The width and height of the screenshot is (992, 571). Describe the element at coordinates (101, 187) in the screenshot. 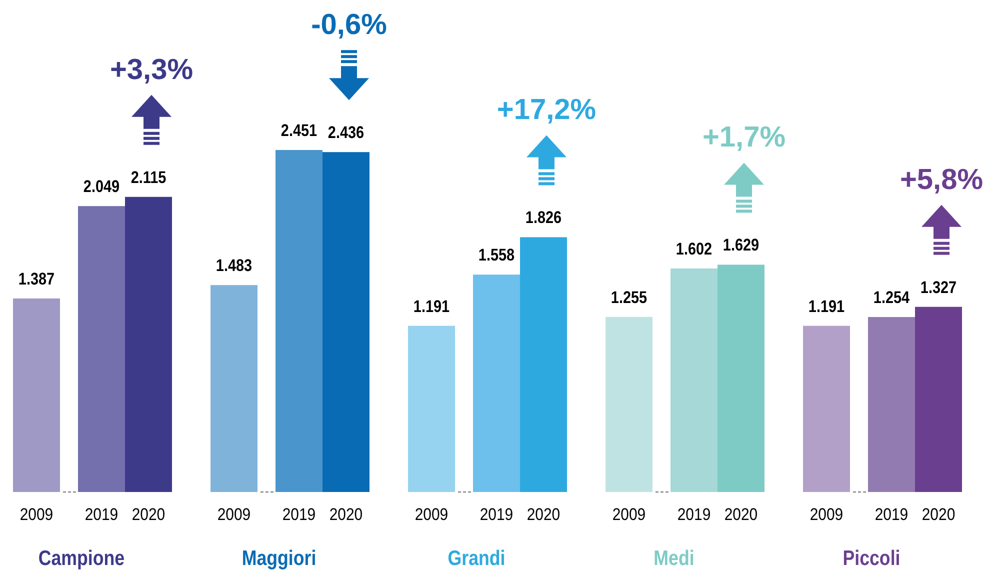

I see `data-label: 2.049` at that location.